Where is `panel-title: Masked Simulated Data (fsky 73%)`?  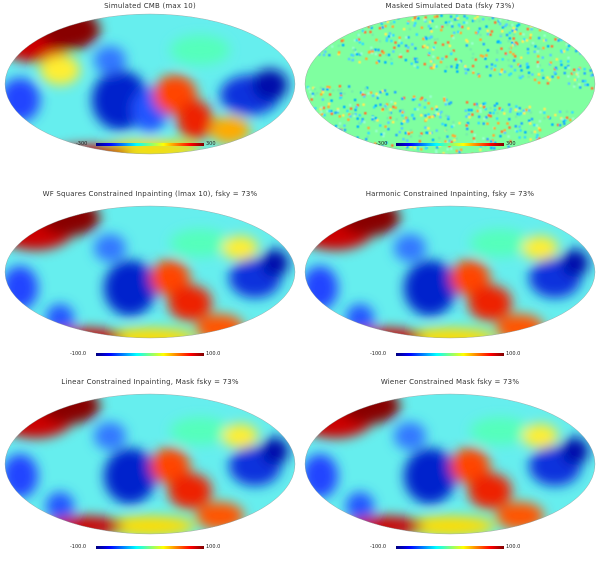 panel-title: Masked Simulated Data (fsky 73%) is located at coordinates (450, 6).